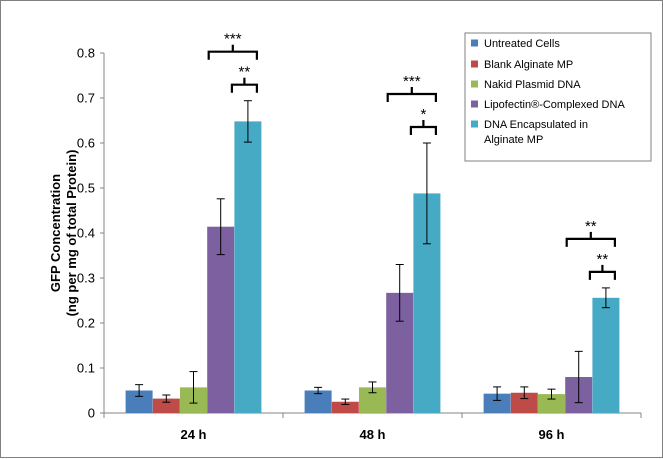 The width and height of the screenshot is (663, 459). Describe the element at coordinates (522, 44) in the screenshot. I see `legend-label: Untreated Cells` at that location.